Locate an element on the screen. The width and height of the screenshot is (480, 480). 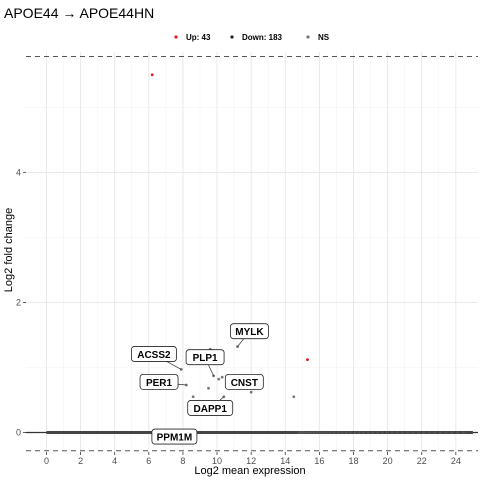
gene-label-dapp1: DAPP1 is located at coordinates (210, 406).